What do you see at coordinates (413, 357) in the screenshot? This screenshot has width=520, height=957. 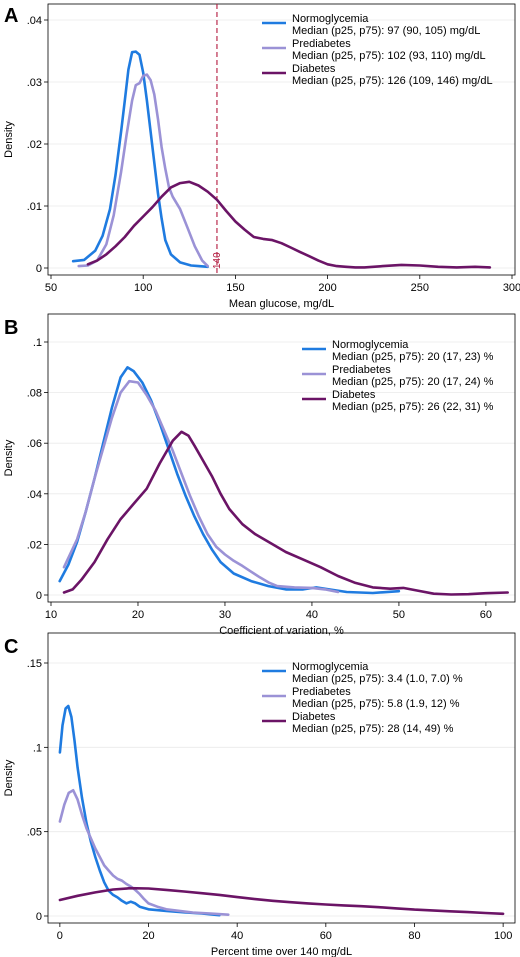 I see `legend-series-detail: Median (p25, p75): 20 (17, 23) %` at bounding box center [413, 357].